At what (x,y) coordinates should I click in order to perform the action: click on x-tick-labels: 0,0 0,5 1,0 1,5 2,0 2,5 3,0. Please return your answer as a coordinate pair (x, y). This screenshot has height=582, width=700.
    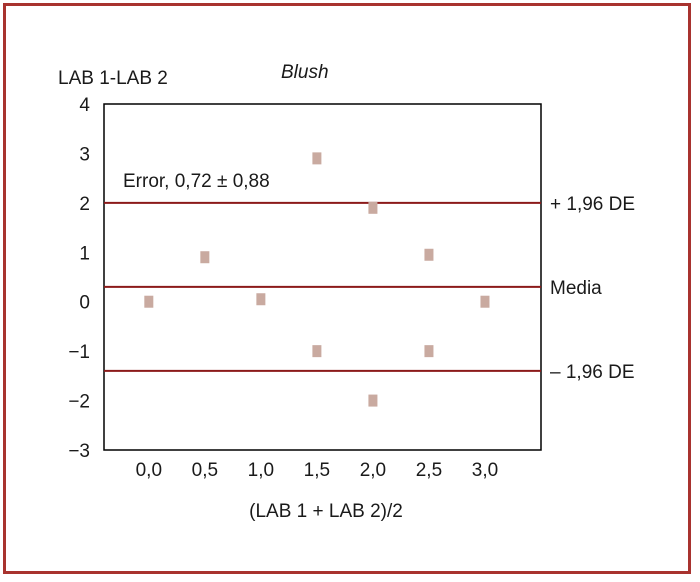
    Looking at the image, I should click on (317, 470).